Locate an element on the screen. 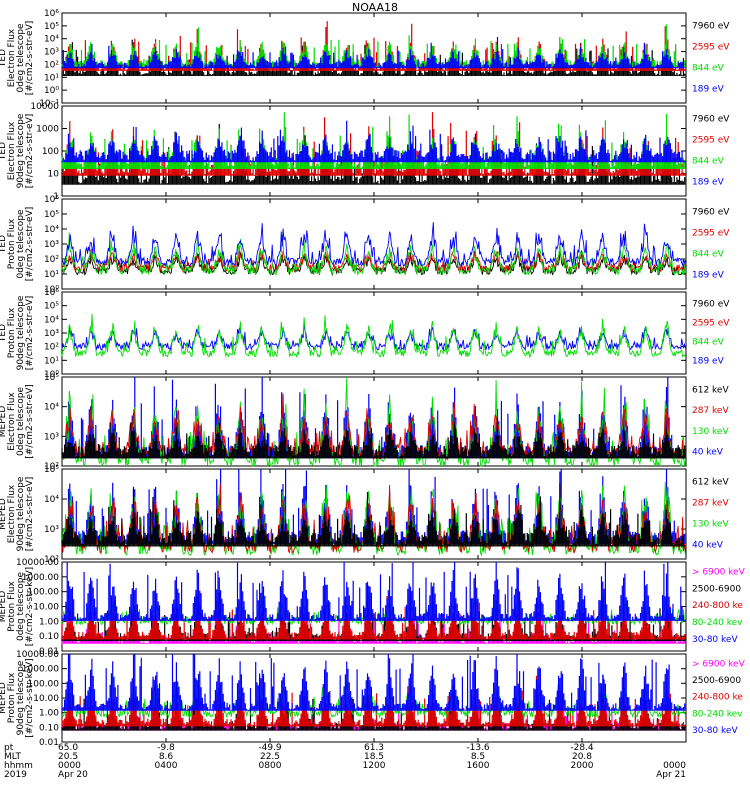 Image resolution: width=750 pixels, height=804 pixels. y-axis-label-line: MEPED is located at coordinates (4, 607).